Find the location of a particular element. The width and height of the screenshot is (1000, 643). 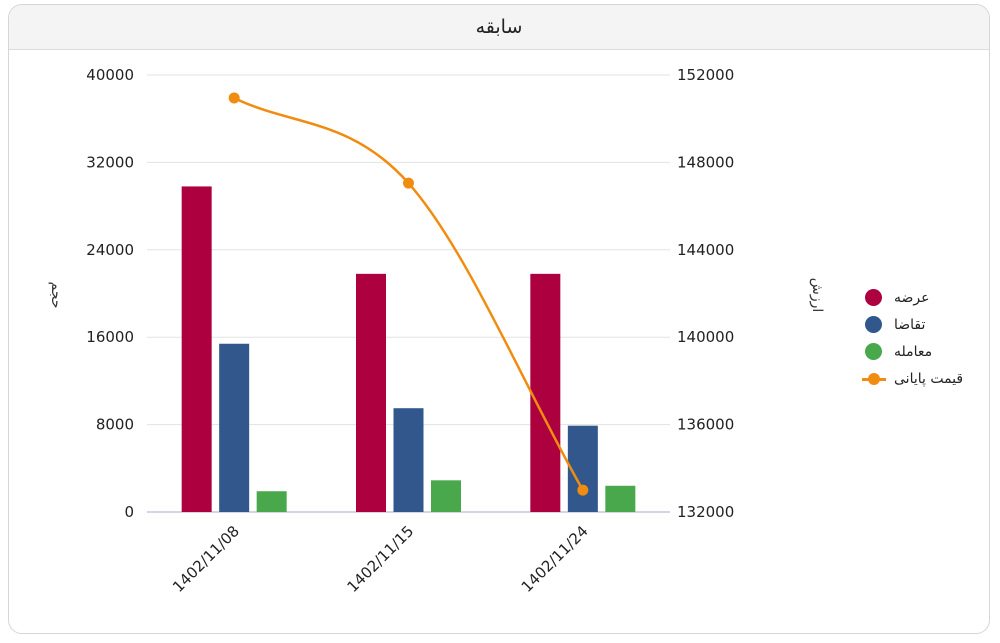

card-title: سابقه is located at coordinates (499, 27).